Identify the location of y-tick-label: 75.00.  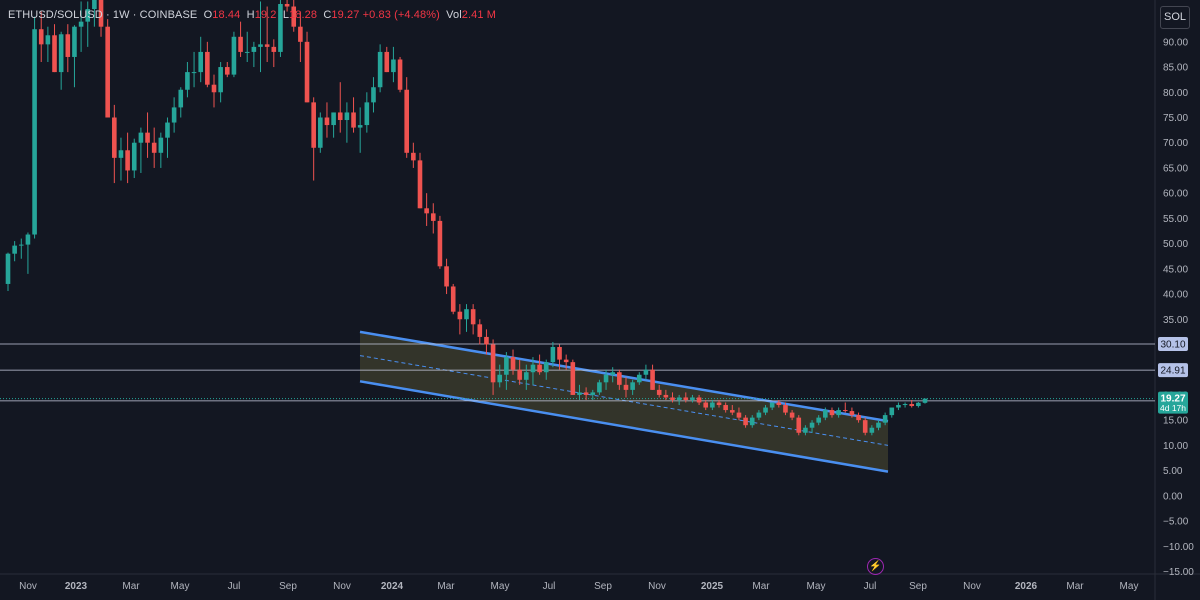
(1175, 118).